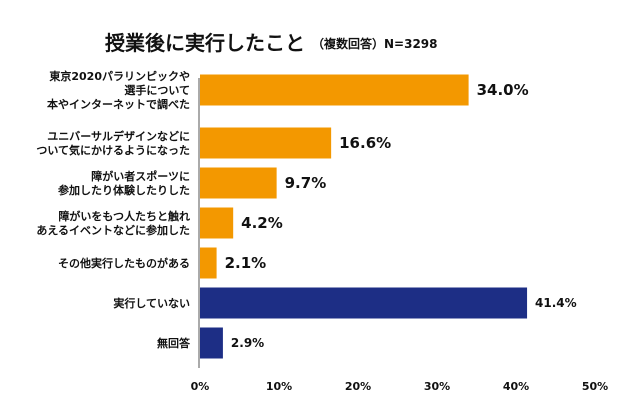  Describe the element at coordinates (247, 343) in the screenshot. I see `value-label-6: 2.9%` at that location.